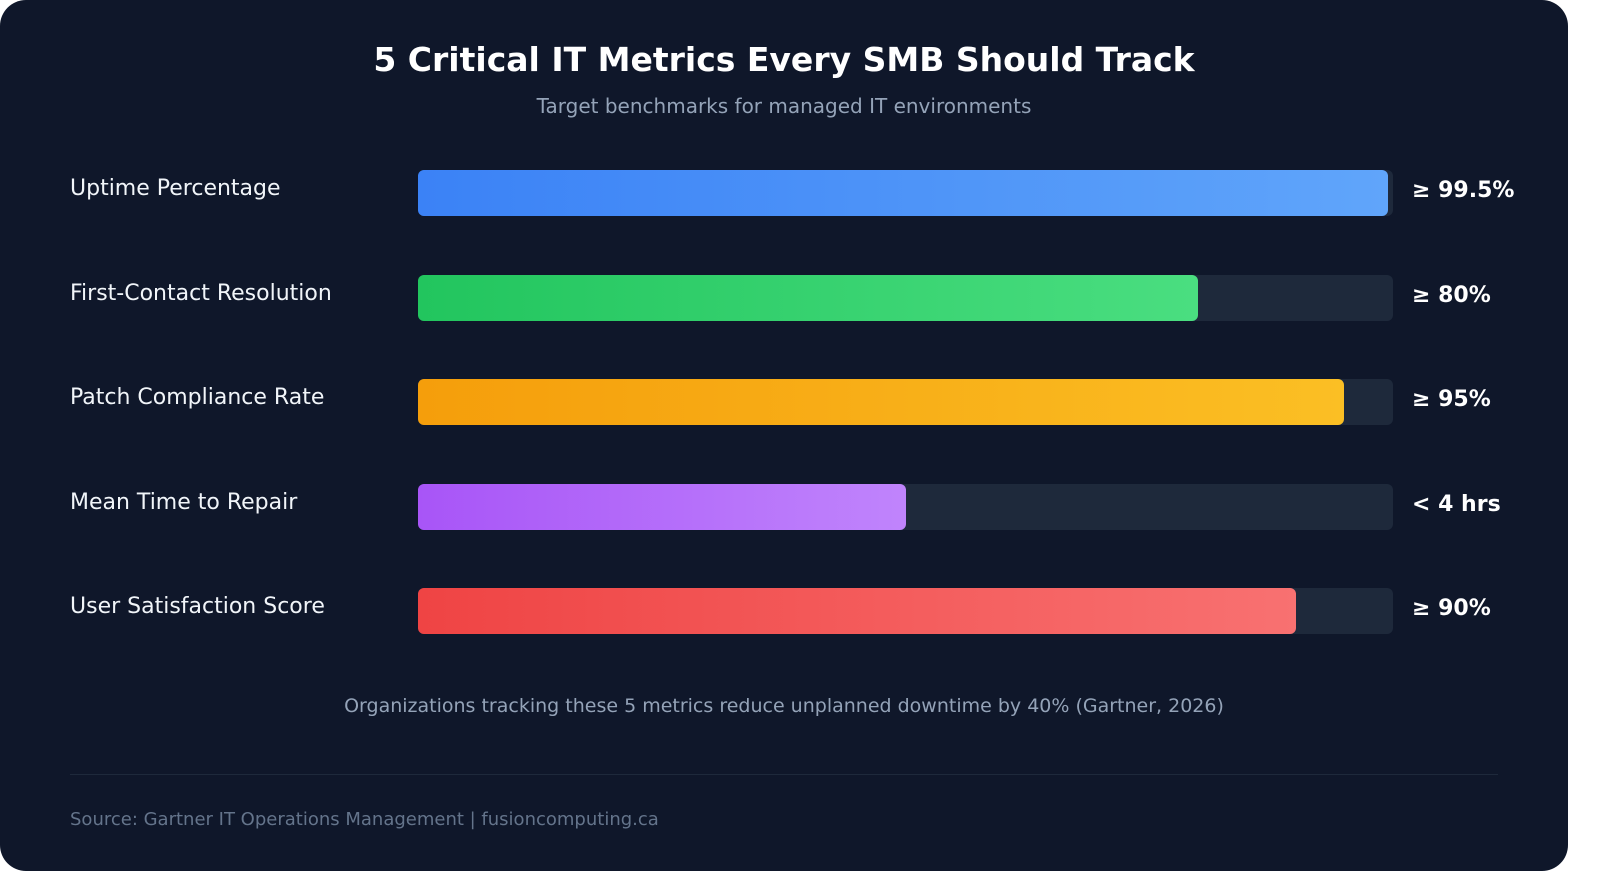 This screenshot has height=893, width=1600. Describe the element at coordinates (197, 397) in the screenshot. I see `bar-label: Patch Compliance Rate` at that location.